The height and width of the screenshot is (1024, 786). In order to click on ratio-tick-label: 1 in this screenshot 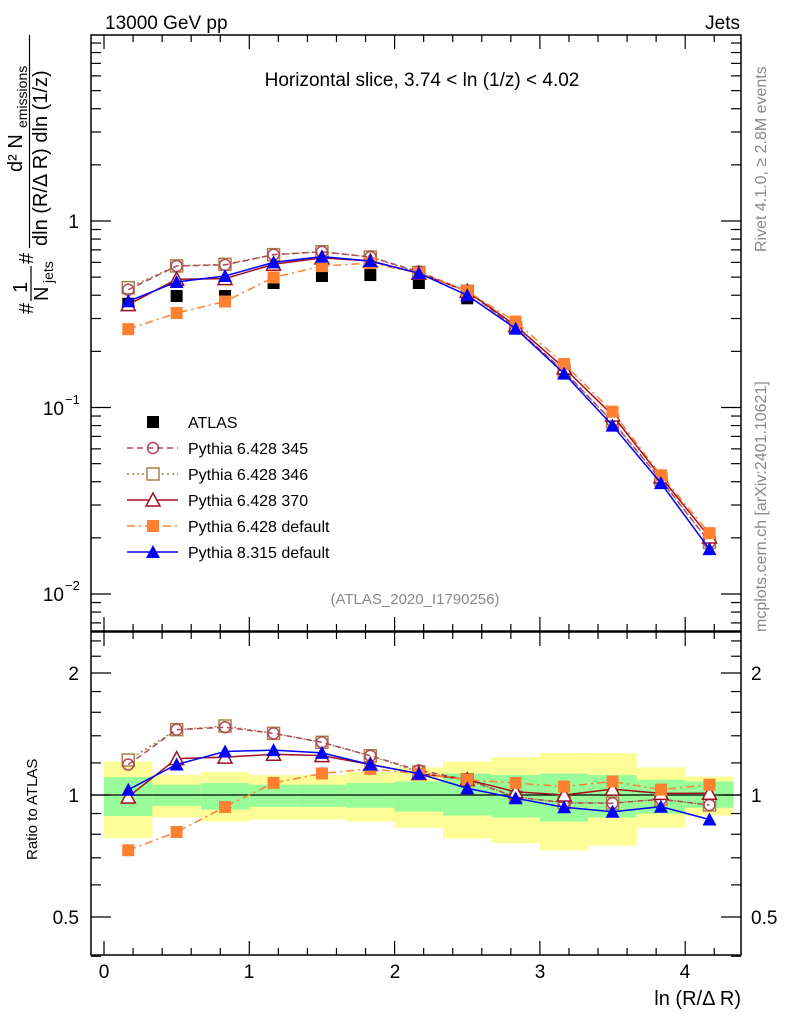, I will do `click(73, 796)`.